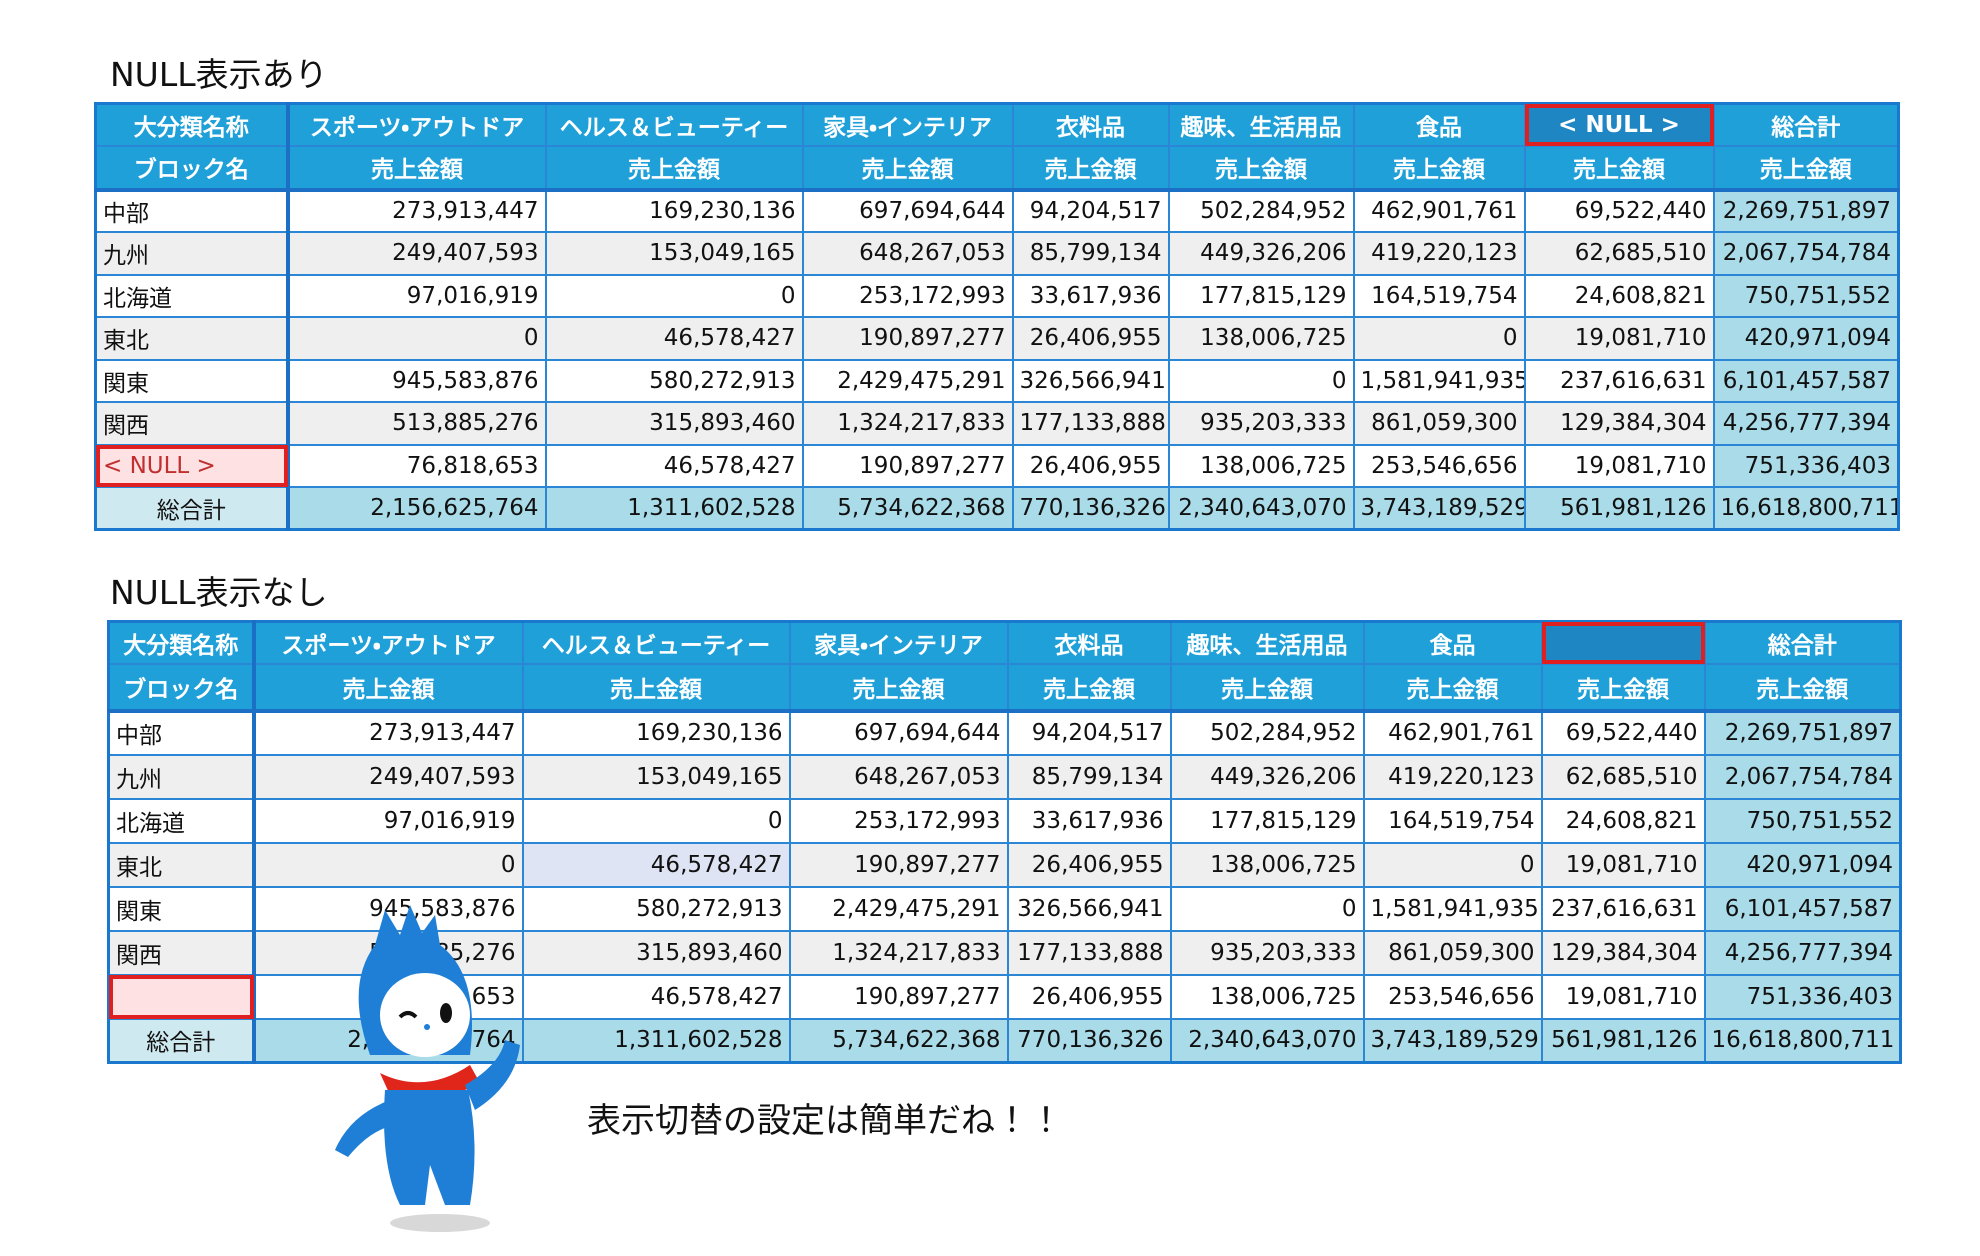  What do you see at coordinates (674, 423) in the screenshot?
I see `value-cell: 315,893,460` at bounding box center [674, 423].